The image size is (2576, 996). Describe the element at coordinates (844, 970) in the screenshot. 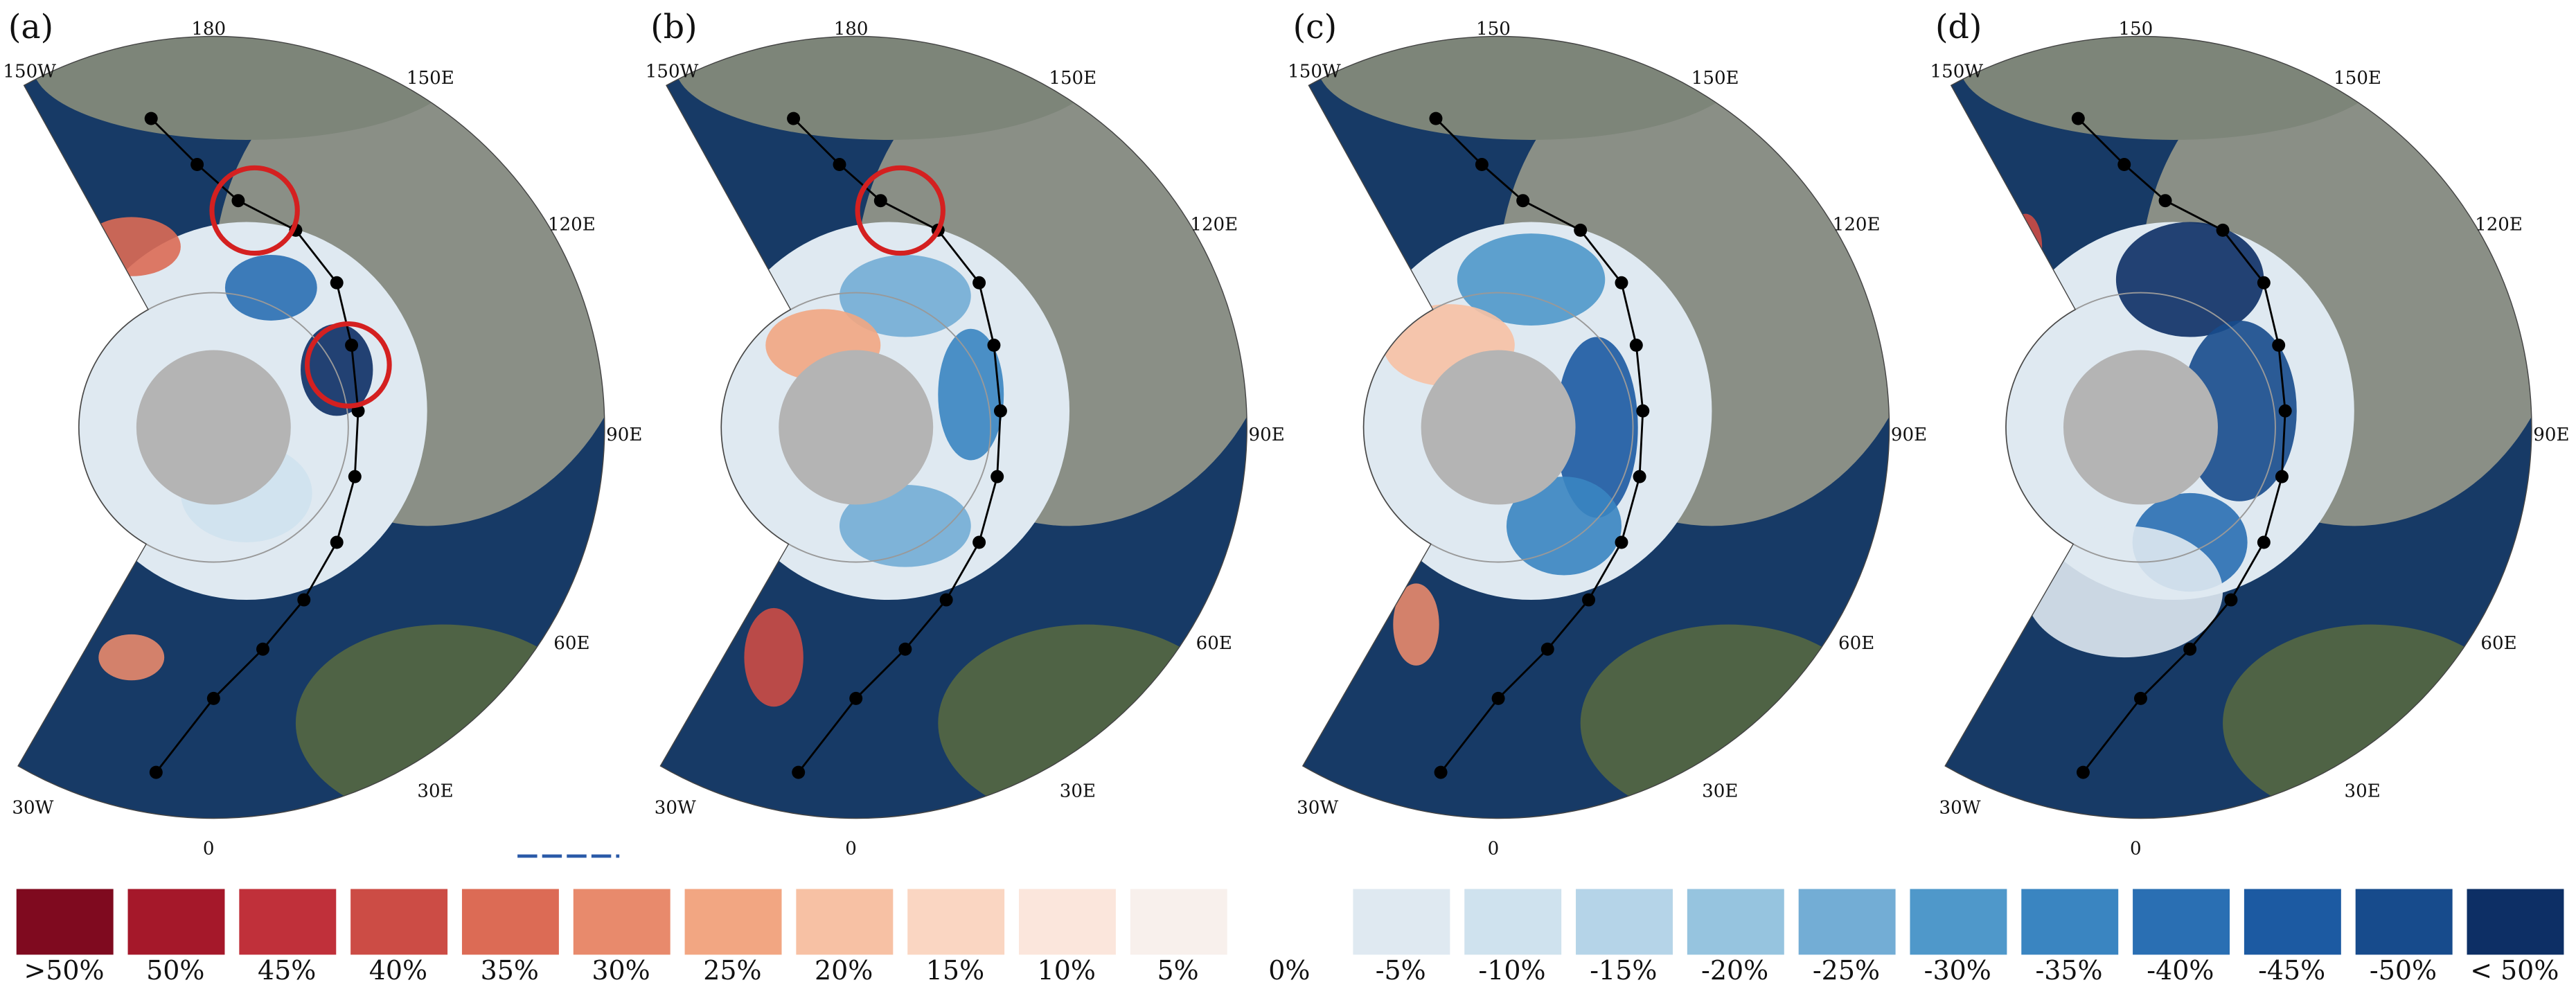

I see `legend-label: 20%` at that location.